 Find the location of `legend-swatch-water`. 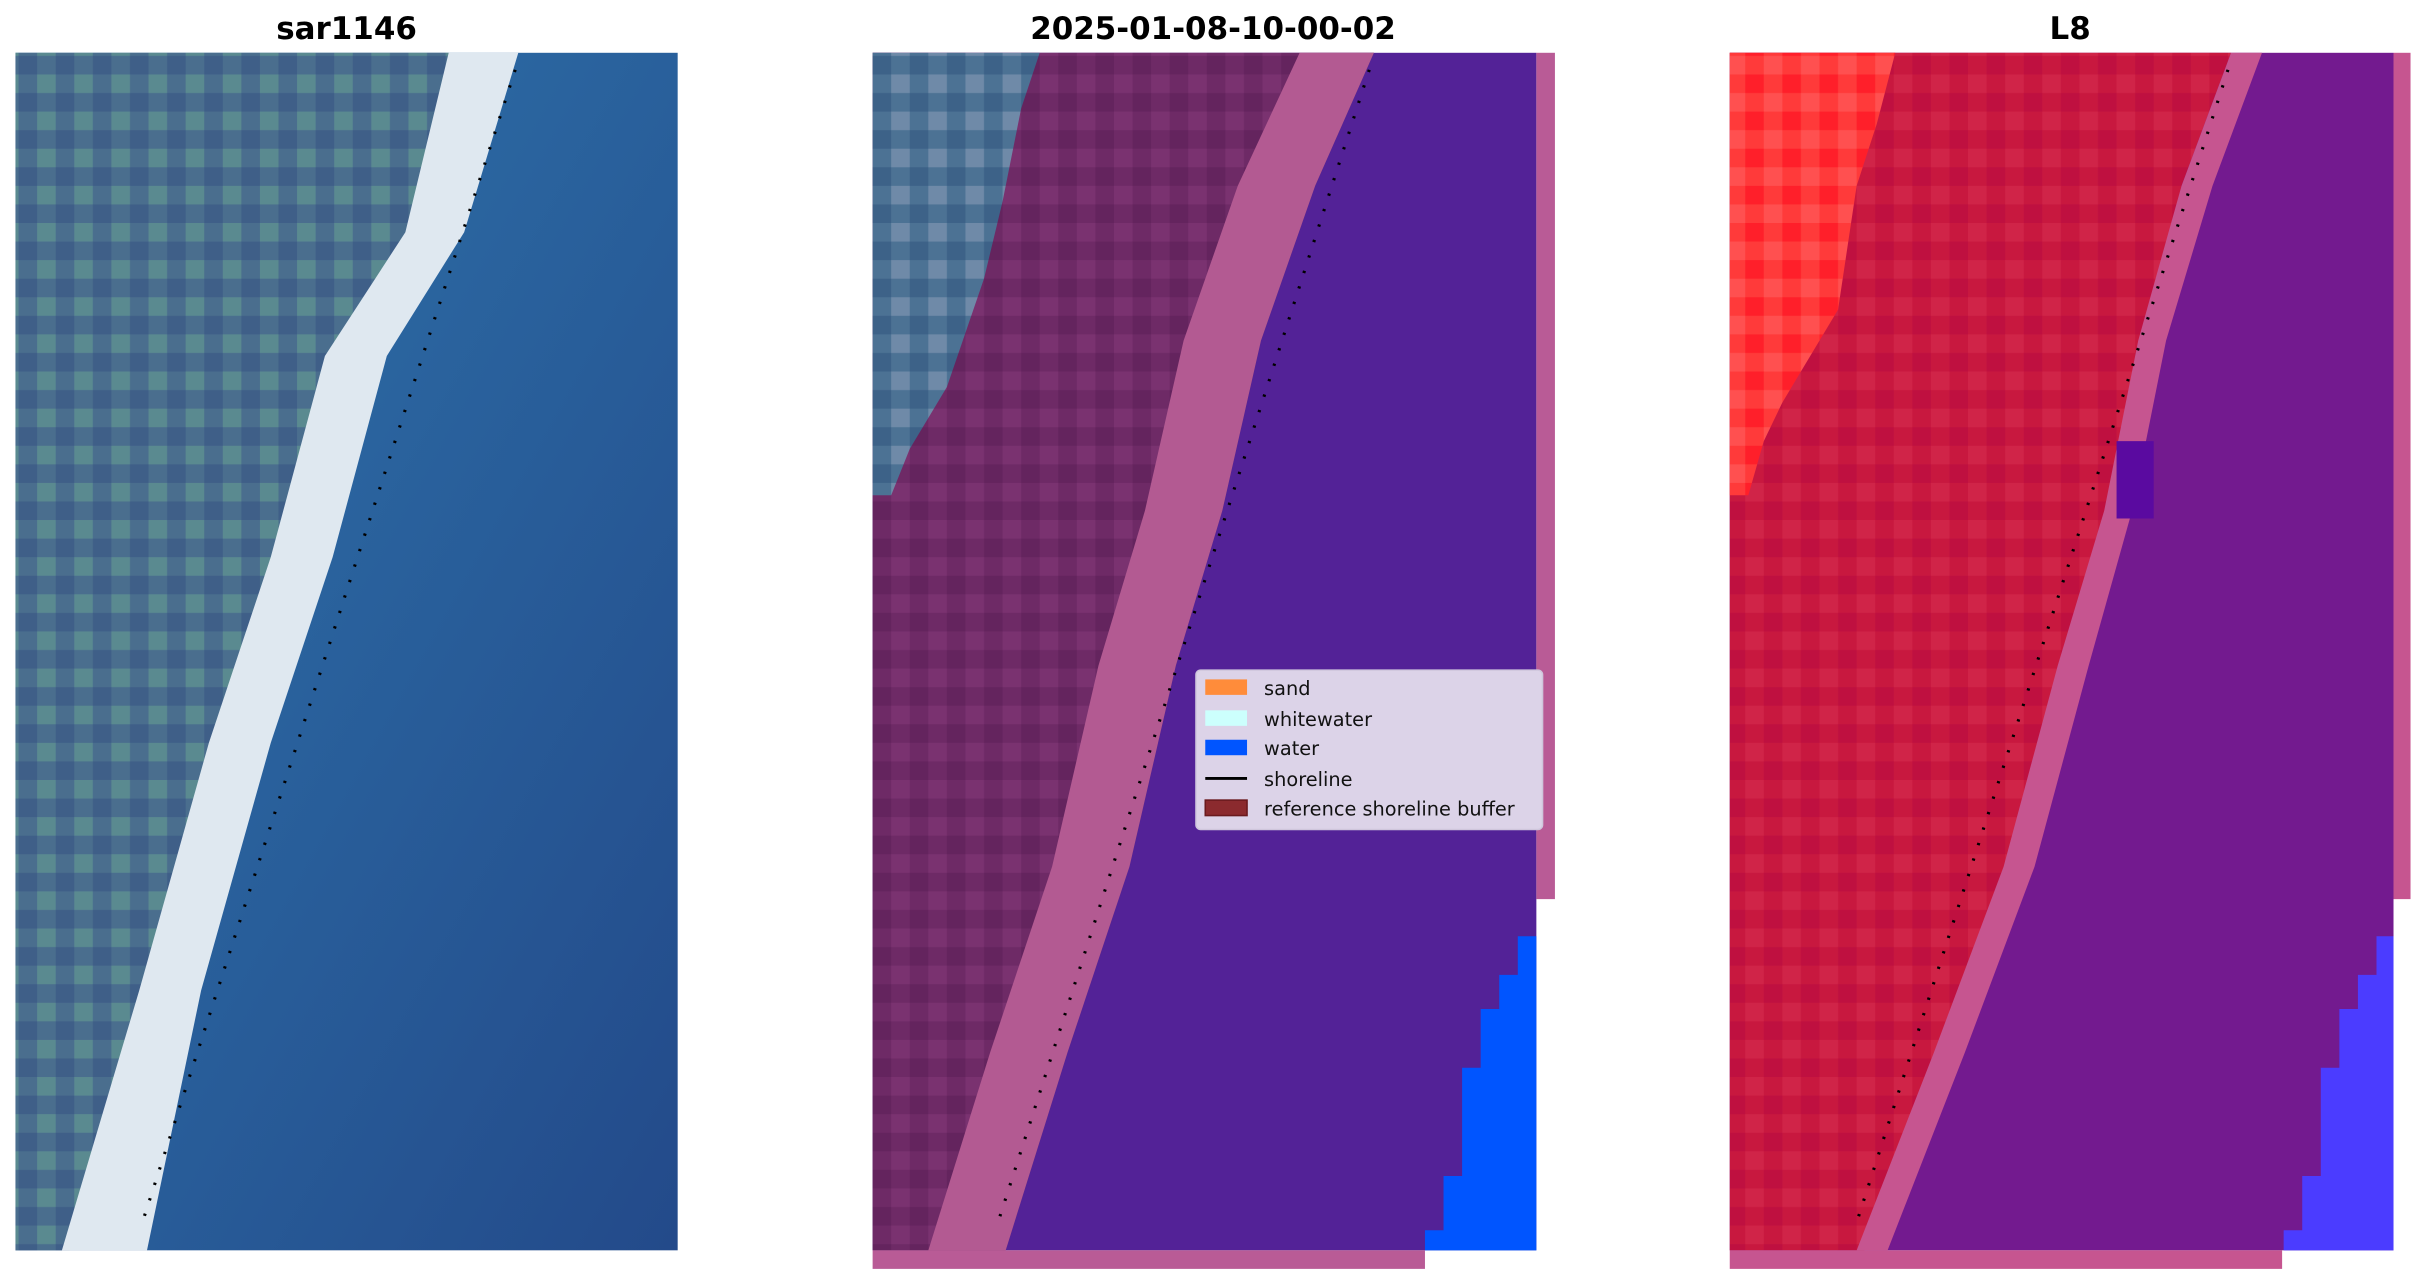

legend-swatch-water is located at coordinates (1226, 747).